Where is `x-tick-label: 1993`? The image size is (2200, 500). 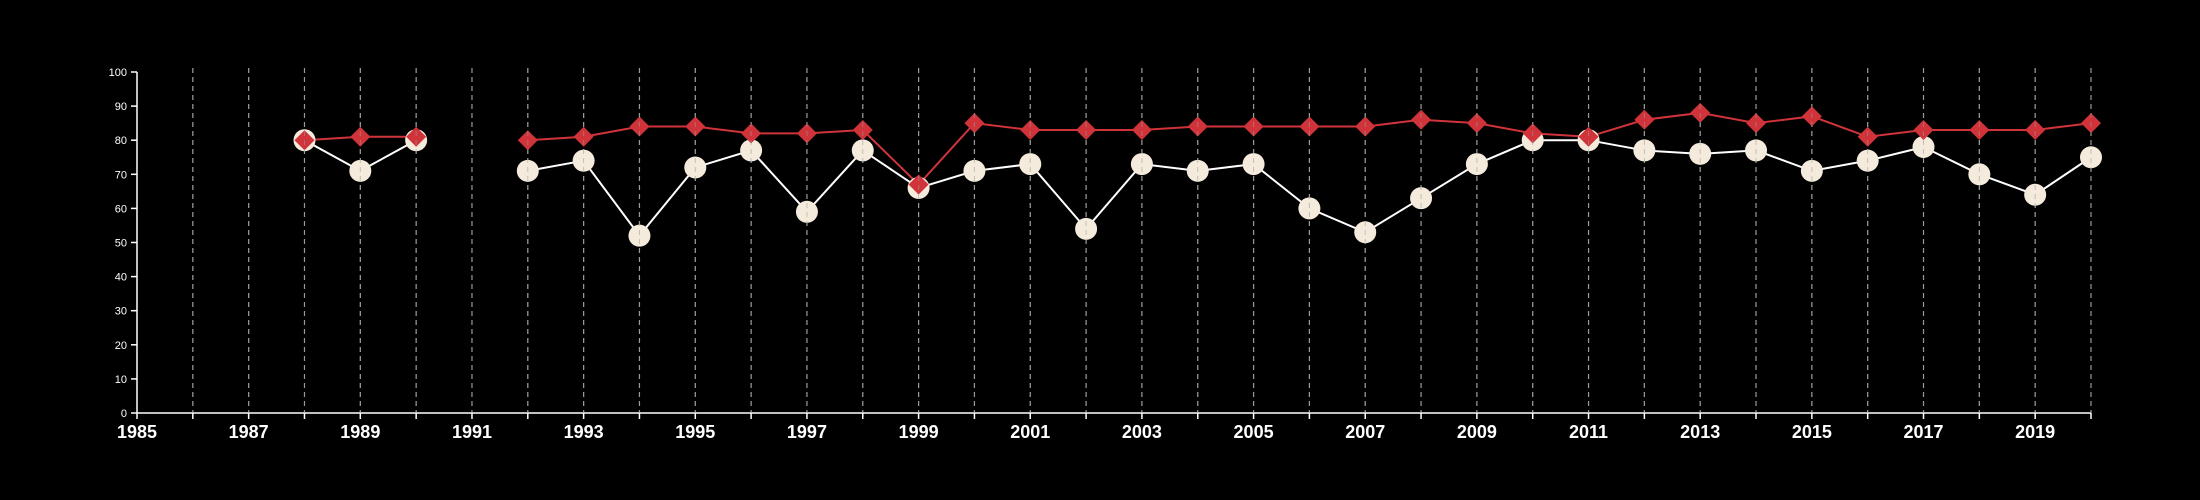 x-tick-label: 1993 is located at coordinates (584, 432).